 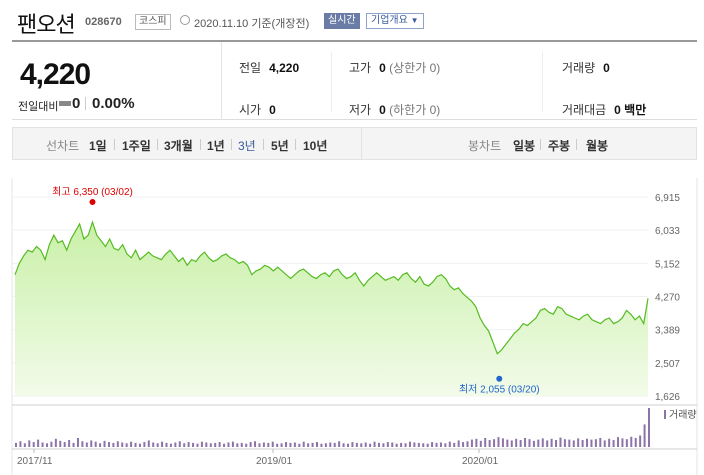 I want to click on low-label: 최저 2,055 (03/20), so click(x=499, y=390).